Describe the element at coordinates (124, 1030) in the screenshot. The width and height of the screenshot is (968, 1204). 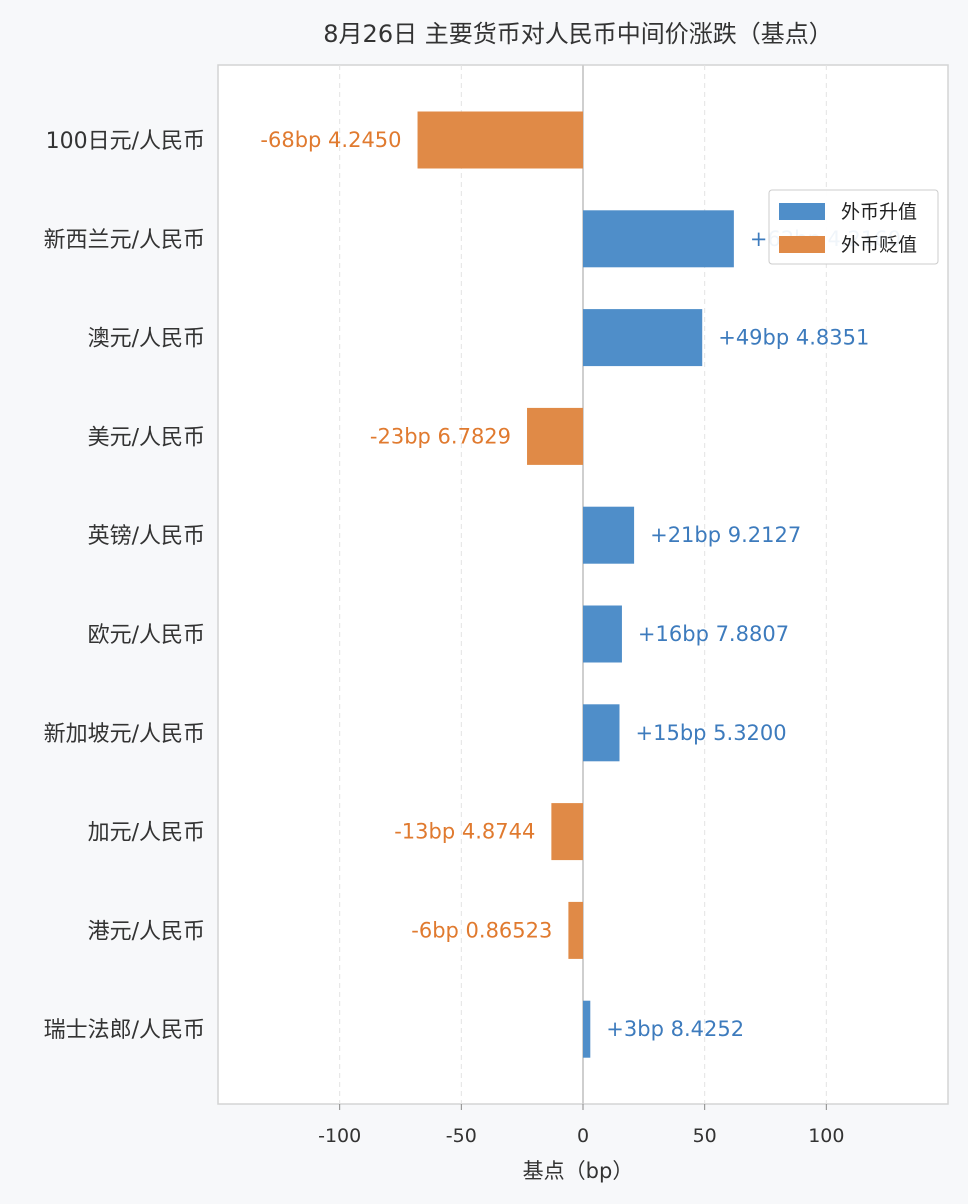
I see `y-tick-label: 瑞士法郎/人民币` at that location.